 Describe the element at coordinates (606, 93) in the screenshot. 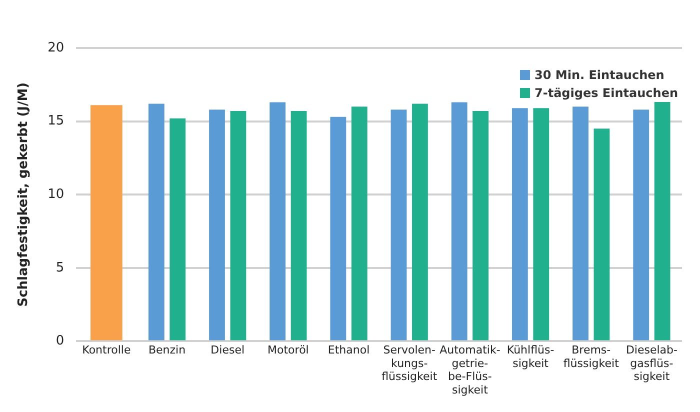

I see `legend-label: 7-tägiges Eintauchen` at that location.